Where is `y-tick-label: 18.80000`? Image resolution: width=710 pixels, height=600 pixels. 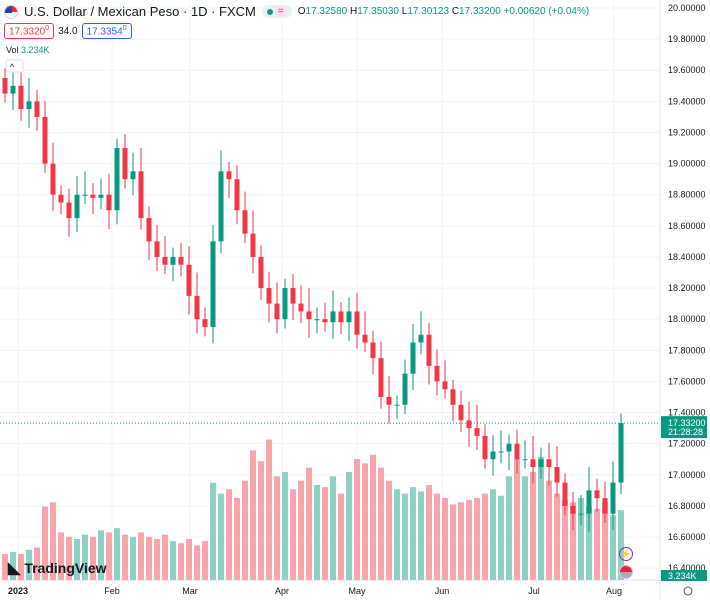
y-tick-label: 18.80000 is located at coordinates (687, 195).